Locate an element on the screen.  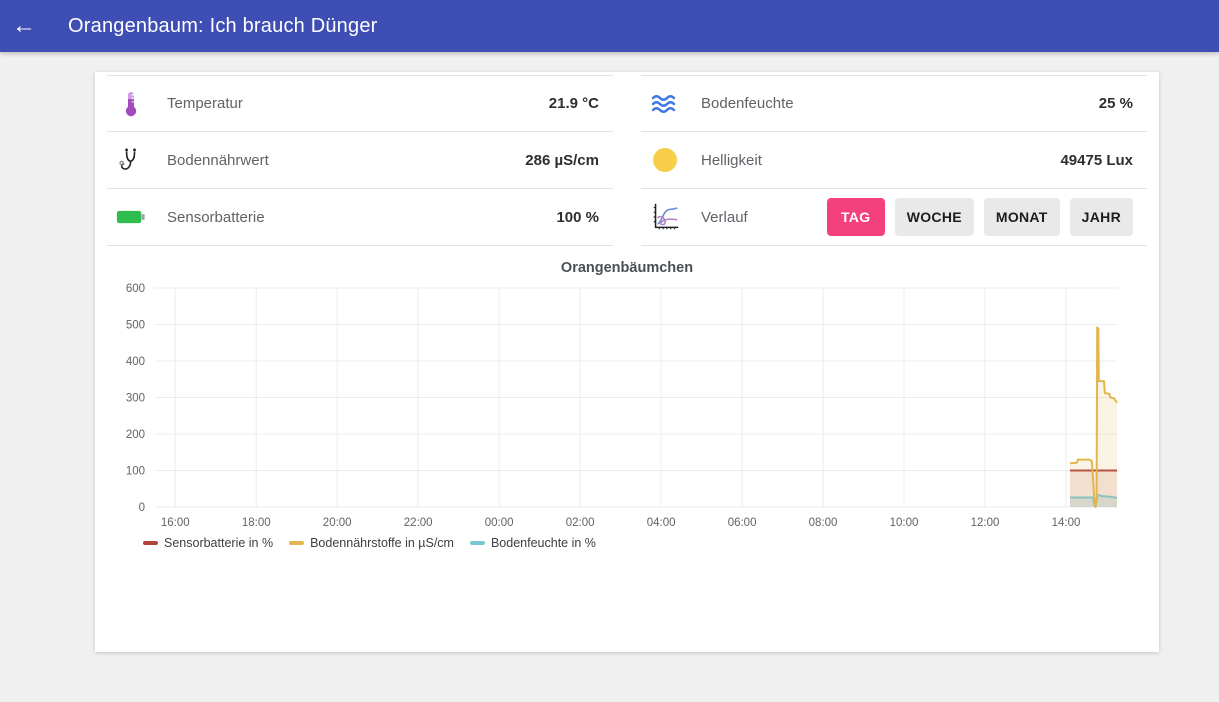
sensor-column-right: Bodenfeuchte 25 % Helligkeit 49475 Lux is located at coordinates (894, 160).